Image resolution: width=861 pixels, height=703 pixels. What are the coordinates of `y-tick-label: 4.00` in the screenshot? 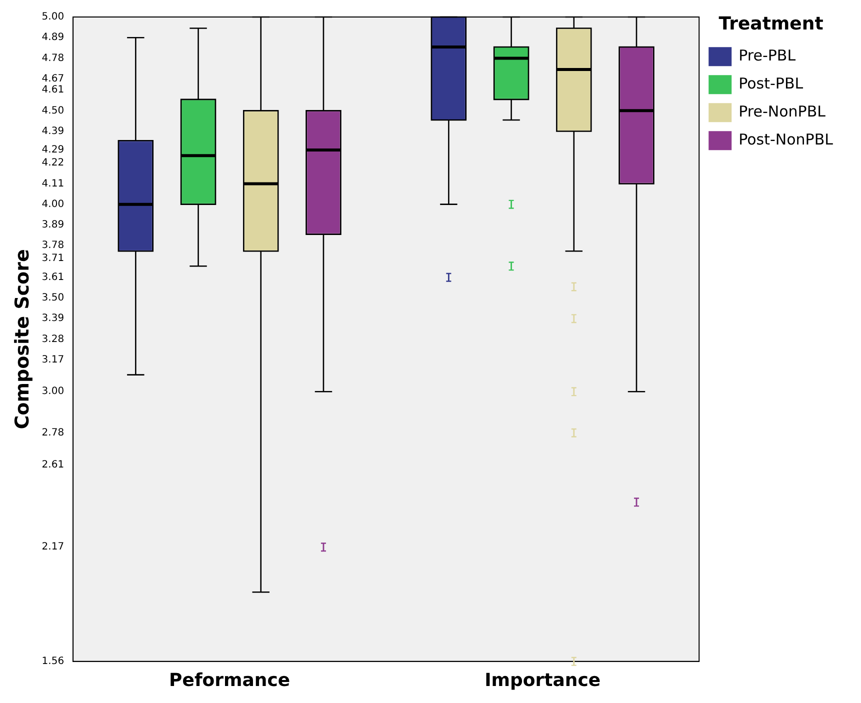 It's located at (53, 204).